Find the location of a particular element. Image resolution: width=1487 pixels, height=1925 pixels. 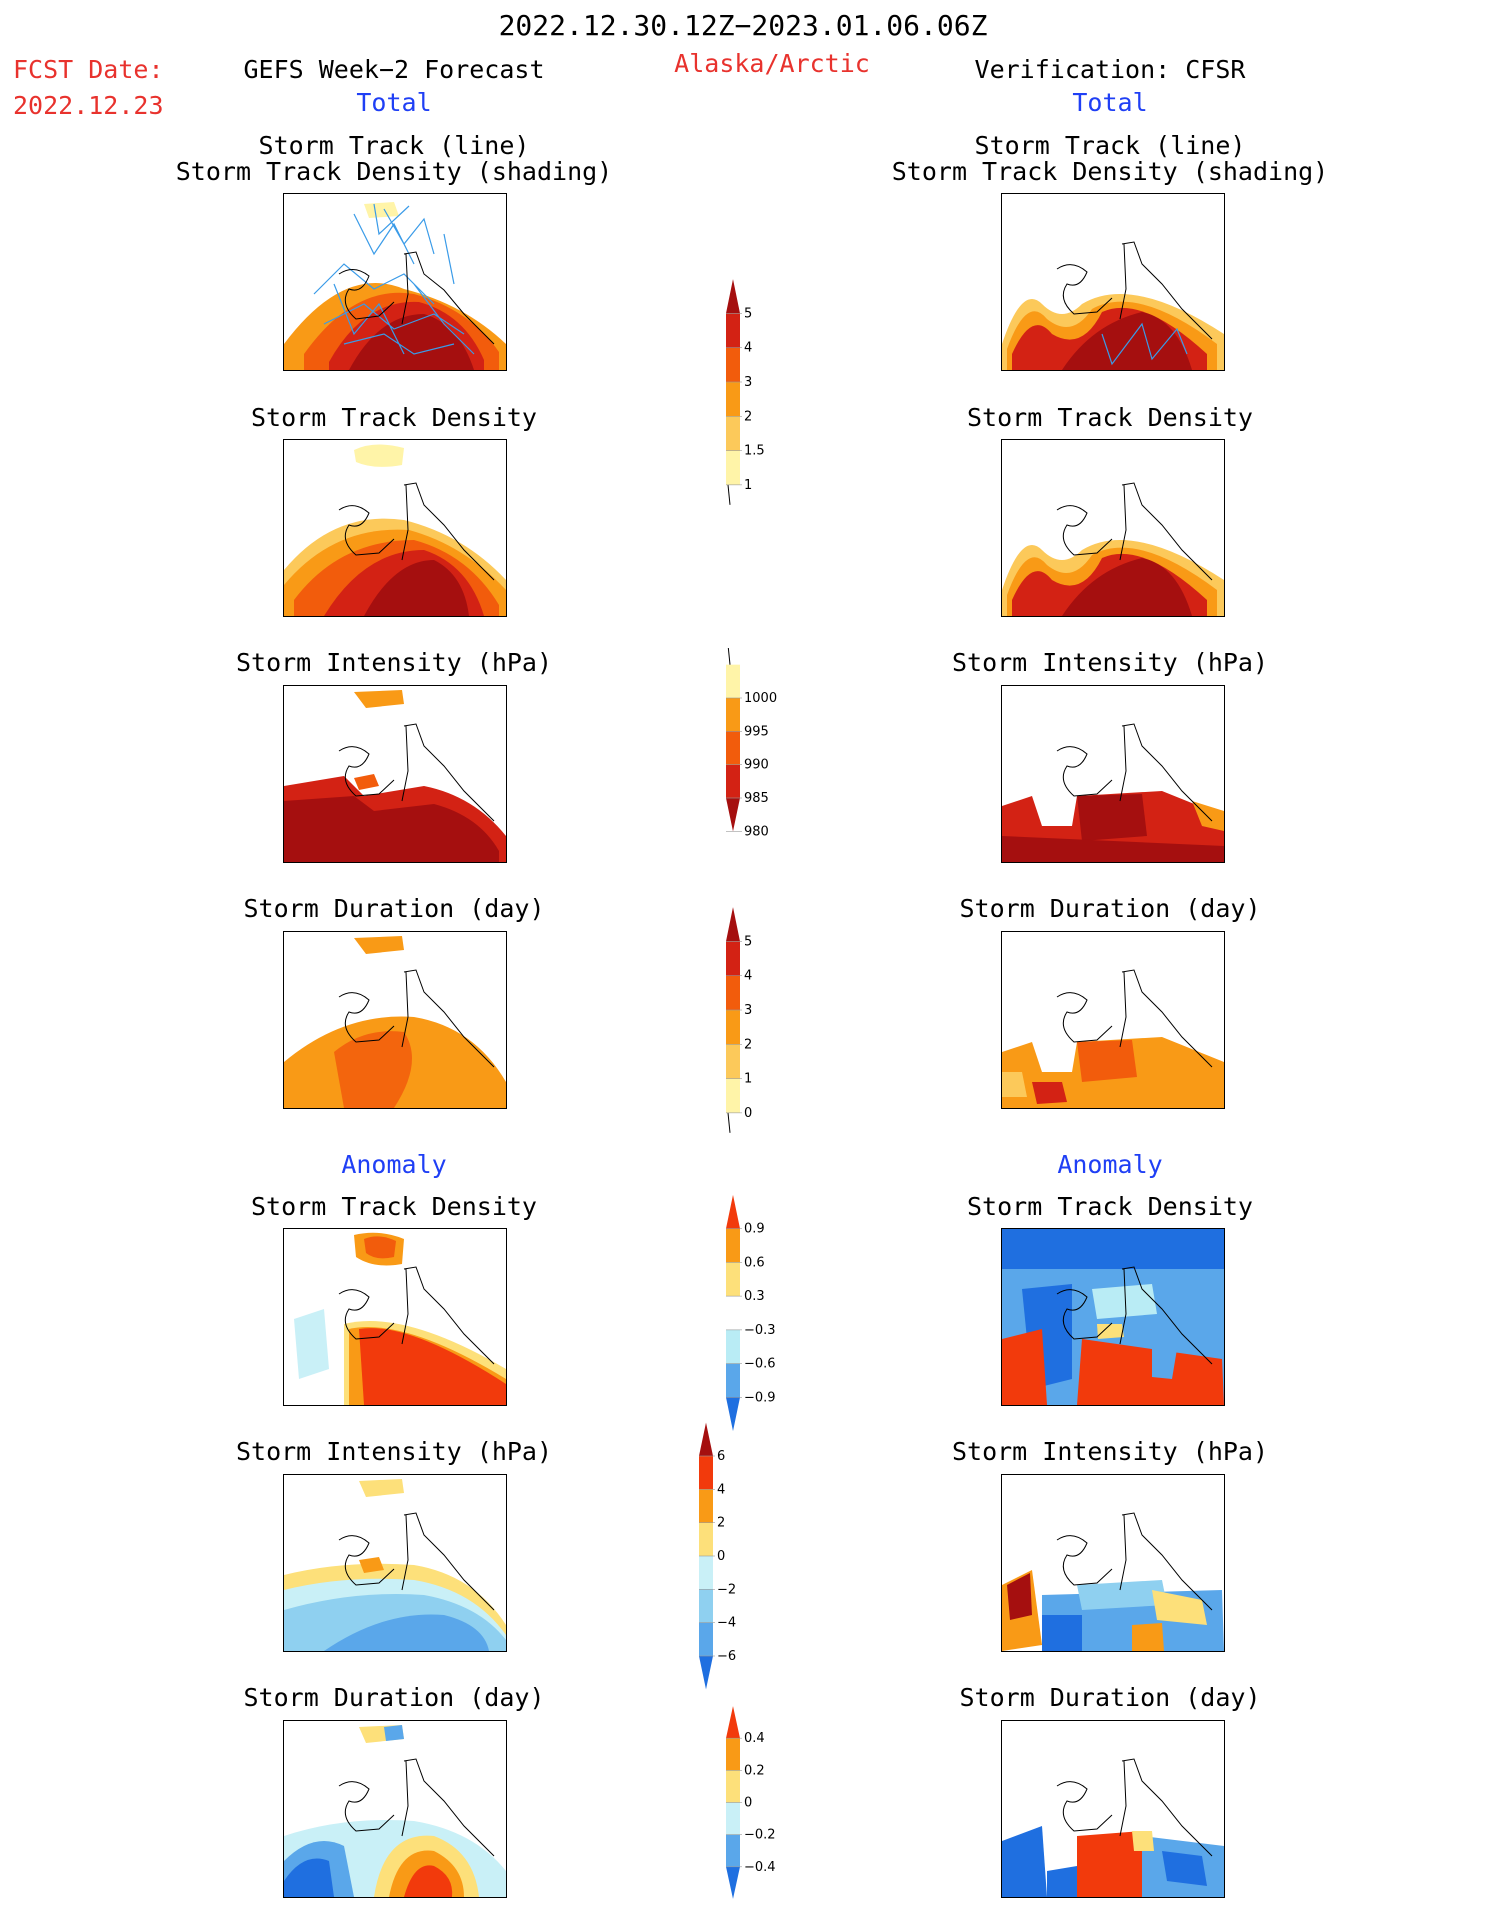

left-anomaly-label: Anomaly is located at coordinates (394, 1164).